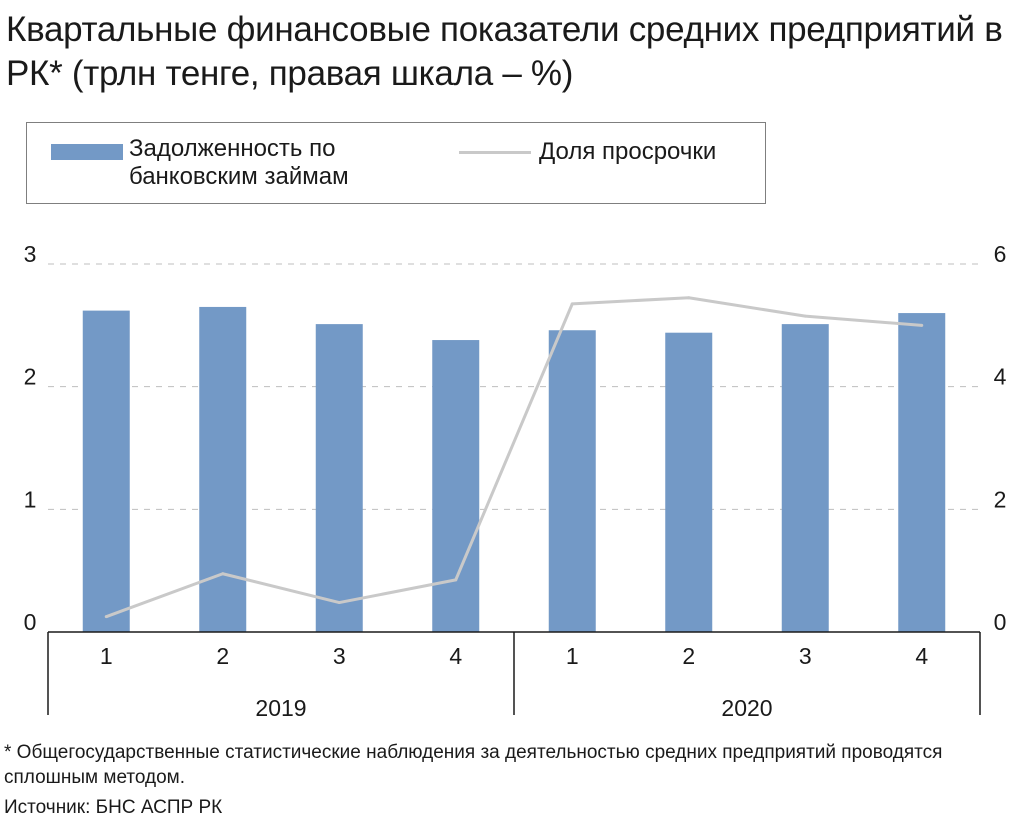 This screenshot has height=821, width=1024. What do you see at coordinates (87, 152) in the screenshot?
I see `legend-bar-swatch` at bounding box center [87, 152].